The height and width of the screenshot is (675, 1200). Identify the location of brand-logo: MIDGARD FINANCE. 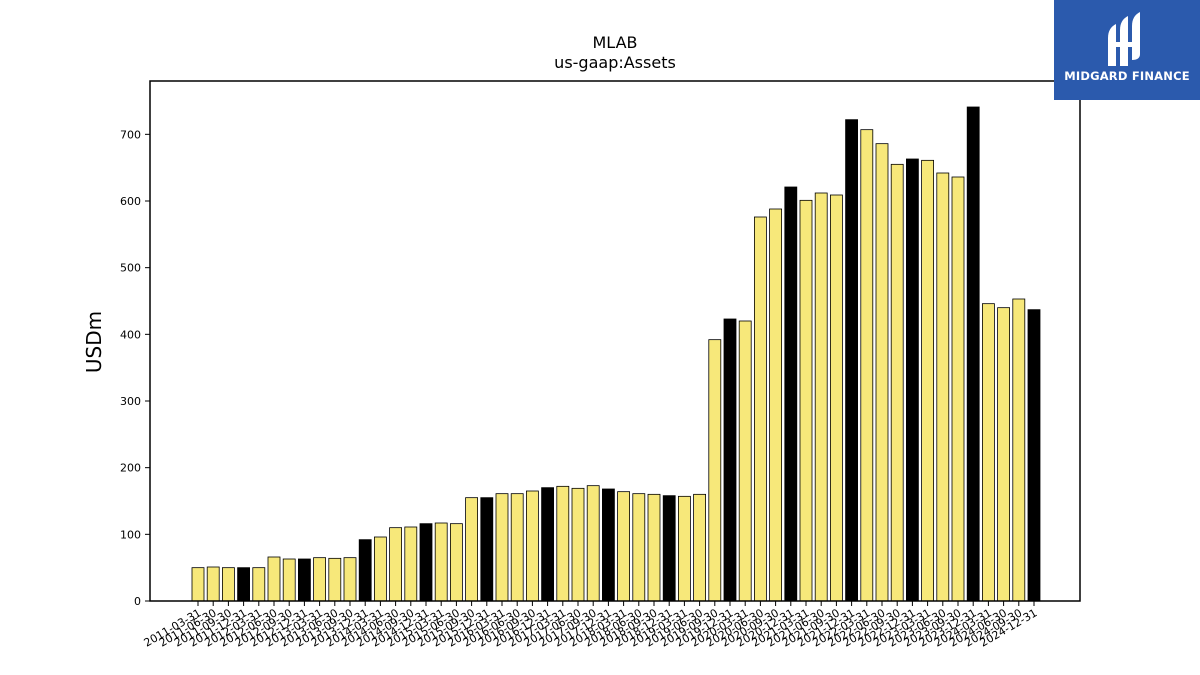
(1127, 50).